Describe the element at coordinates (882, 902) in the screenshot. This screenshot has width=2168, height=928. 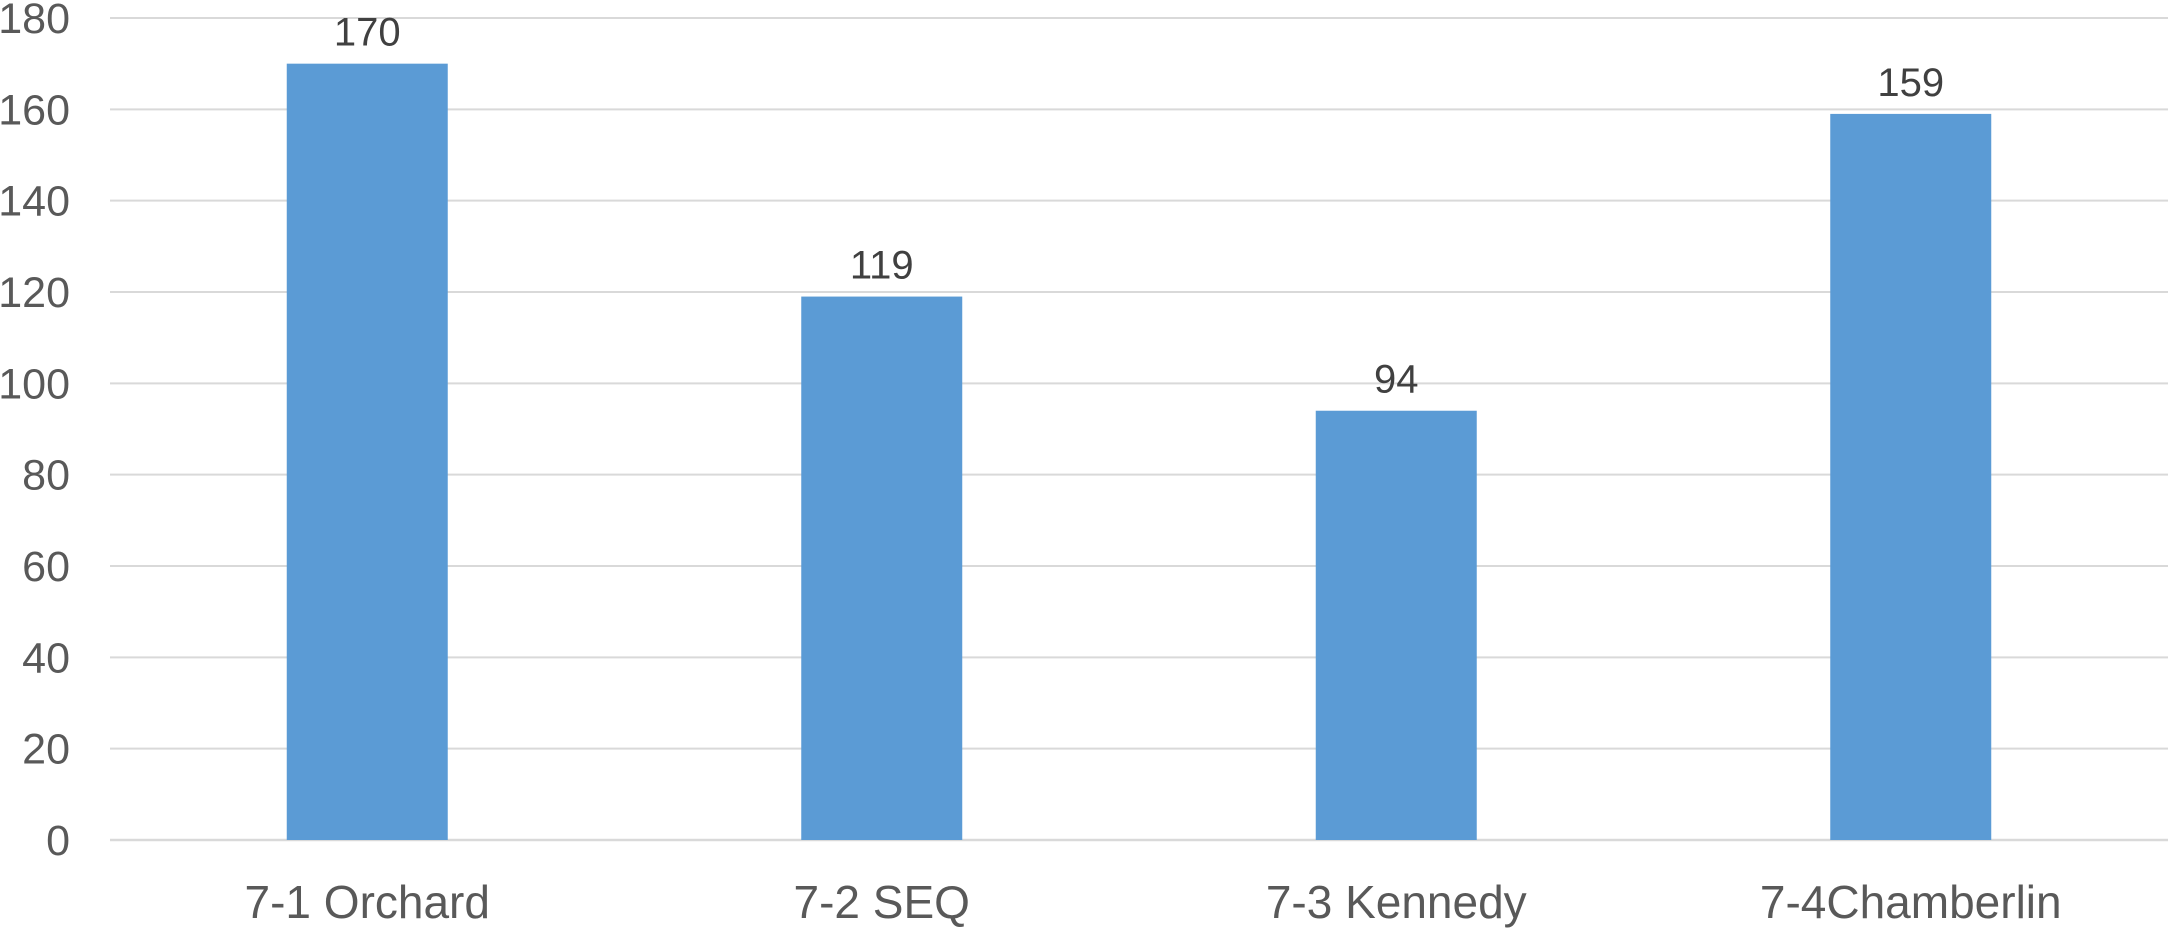
I see `x-category-label: 7-2 SEQ` at that location.